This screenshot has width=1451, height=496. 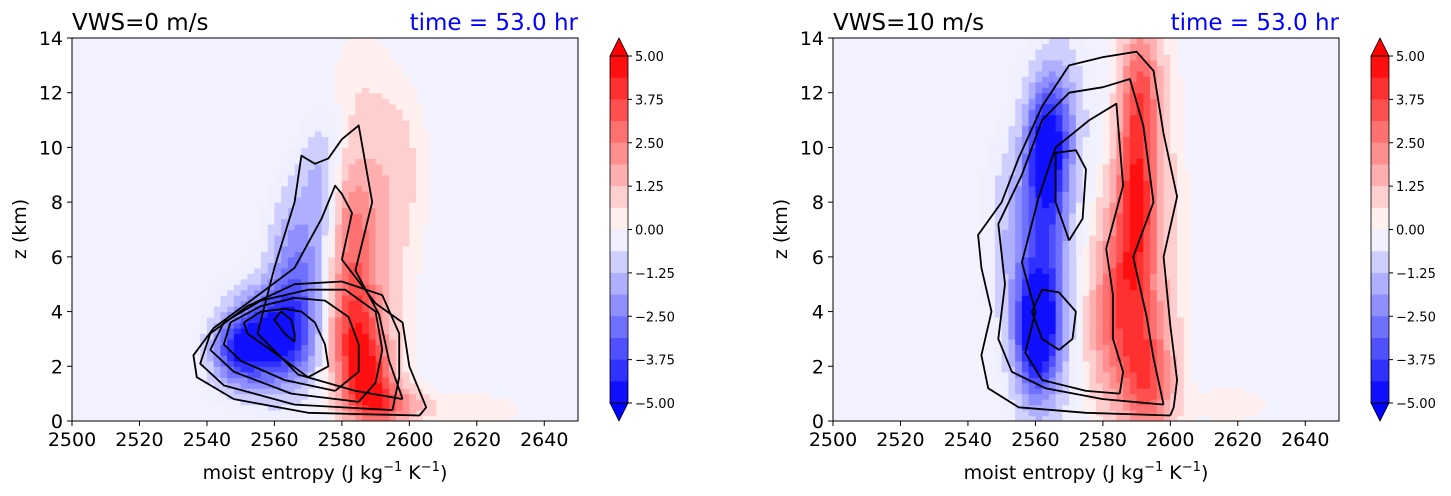 What do you see at coordinates (619, 327) in the screenshot?
I see `colorbar-segment` at bounding box center [619, 327].